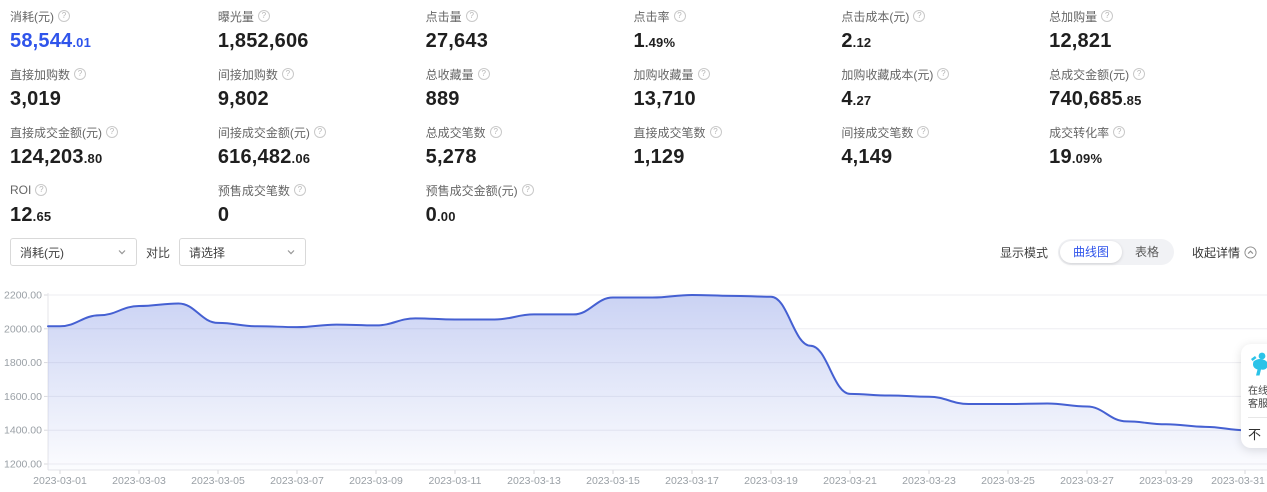  What do you see at coordinates (613, 481) in the screenshot?
I see `x-axis-label: 2023-03-15` at bounding box center [613, 481].